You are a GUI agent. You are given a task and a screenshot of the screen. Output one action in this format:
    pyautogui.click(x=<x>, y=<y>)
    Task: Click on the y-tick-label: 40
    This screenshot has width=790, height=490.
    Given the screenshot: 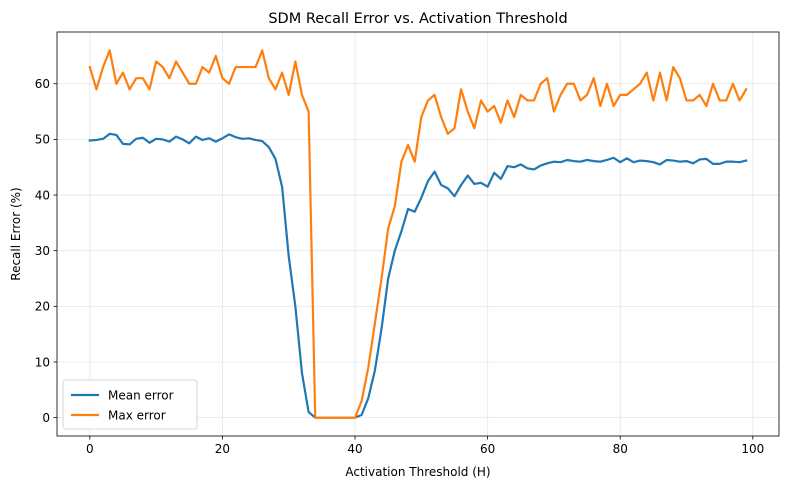 What is the action you would take?
    pyautogui.click(x=42, y=195)
    